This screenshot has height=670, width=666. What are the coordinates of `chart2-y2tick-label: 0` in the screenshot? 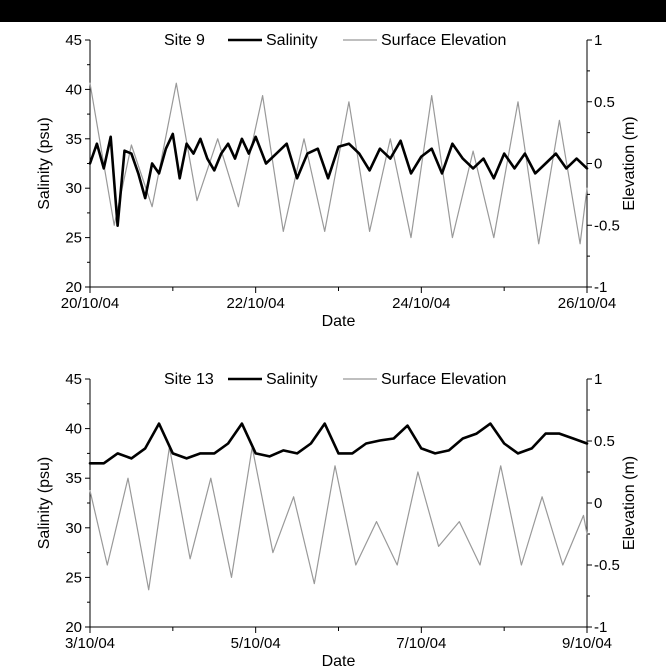 It's located at (598, 503).